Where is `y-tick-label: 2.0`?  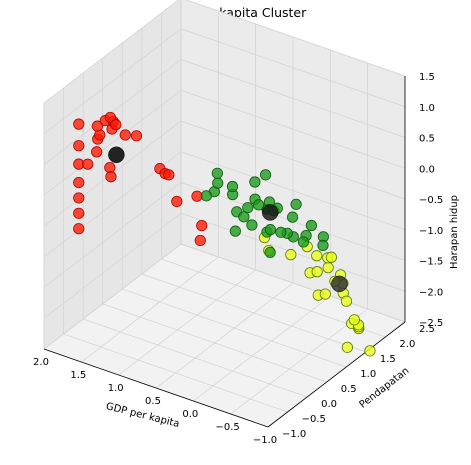 y-tick-label: 2.0 is located at coordinates (407, 344).